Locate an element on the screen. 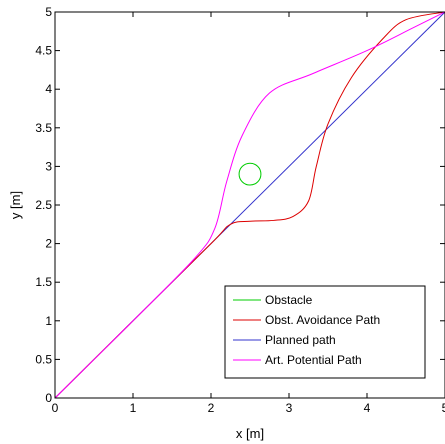 Image resolution: width=445 pixels, height=444 pixels. x-tick-label: 1 is located at coordinates (133, 408).